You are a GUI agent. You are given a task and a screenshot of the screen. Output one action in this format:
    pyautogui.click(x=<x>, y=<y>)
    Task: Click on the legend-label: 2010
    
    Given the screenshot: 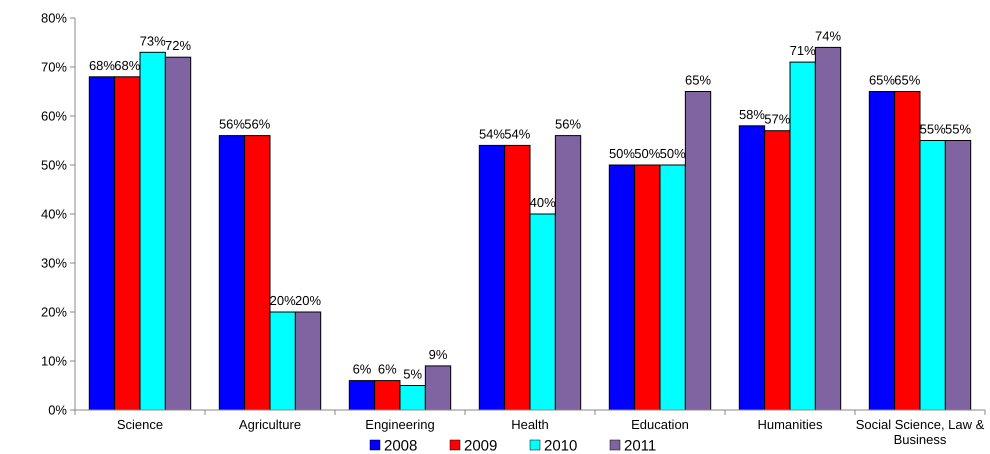 What is the action you would take?
    pyautogui.click(x=561, y=445)
    